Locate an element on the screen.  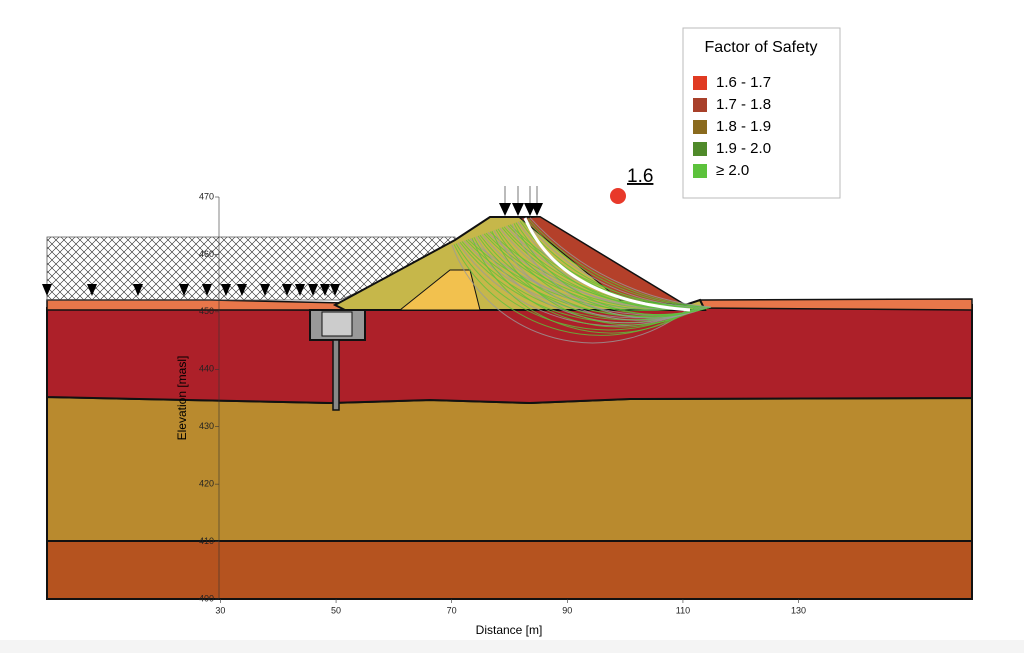
y-tick-label: 460 is located at coordinates (206, 254).